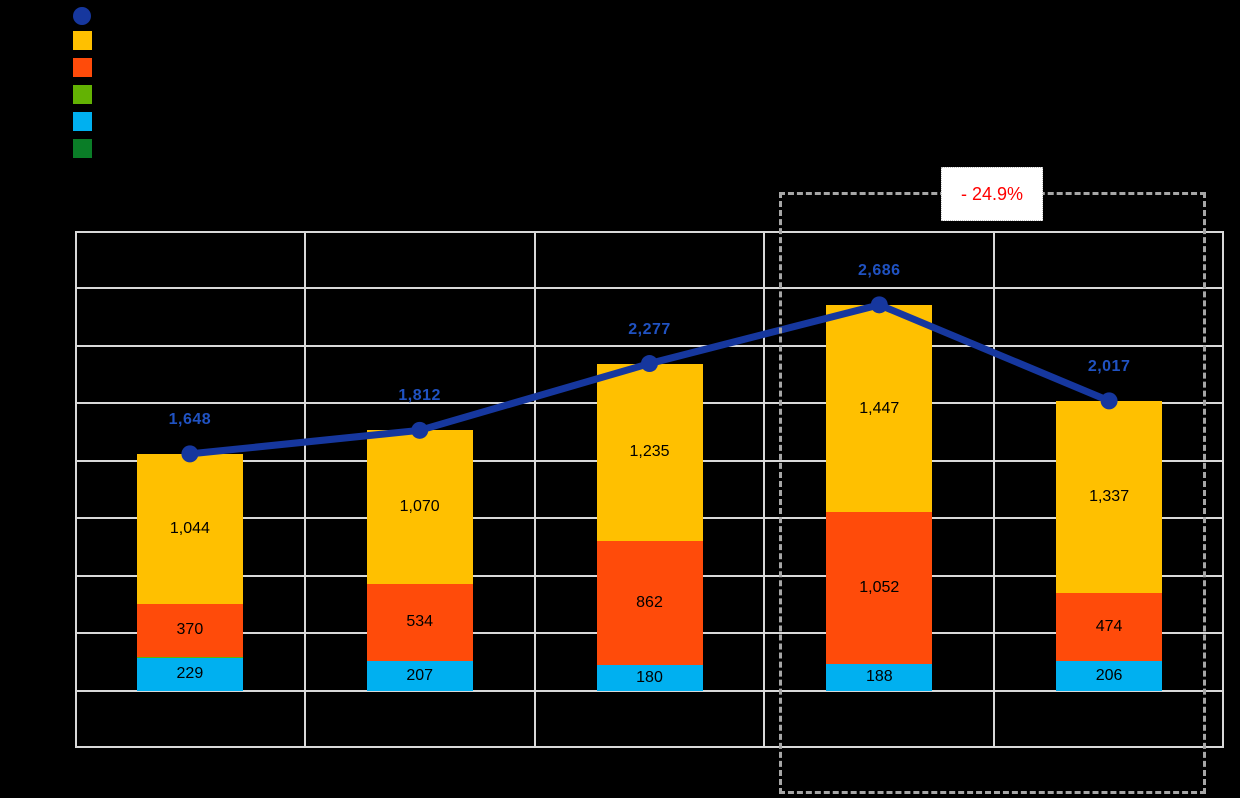 This screenshot has width=1240, height=798. Describe the element at coordinates (82, 148) in the screenshot. I see `legend-swatch-dark-green-segment` at that location.